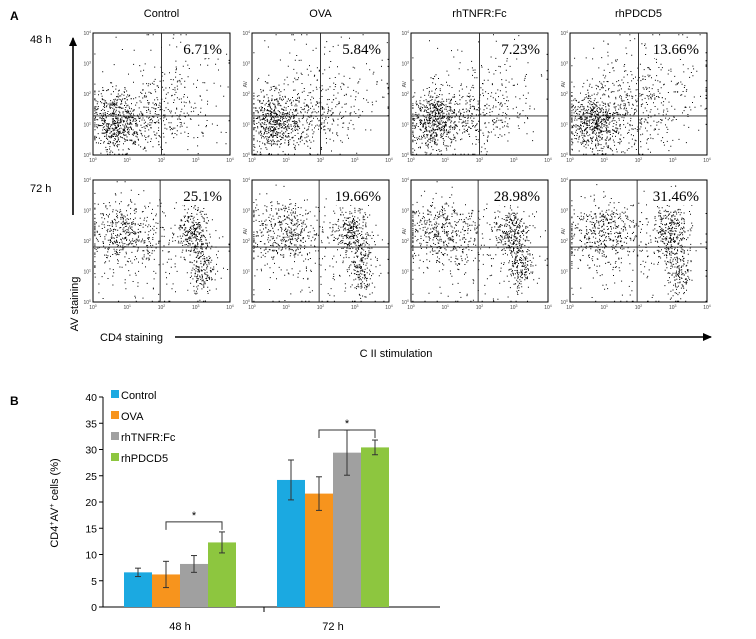 This screenshot has height=639, width=756. Describe the element at coordinates (148, 438) in the screenshot. I see `legend-label: rhTNFR:Fc` at that location.